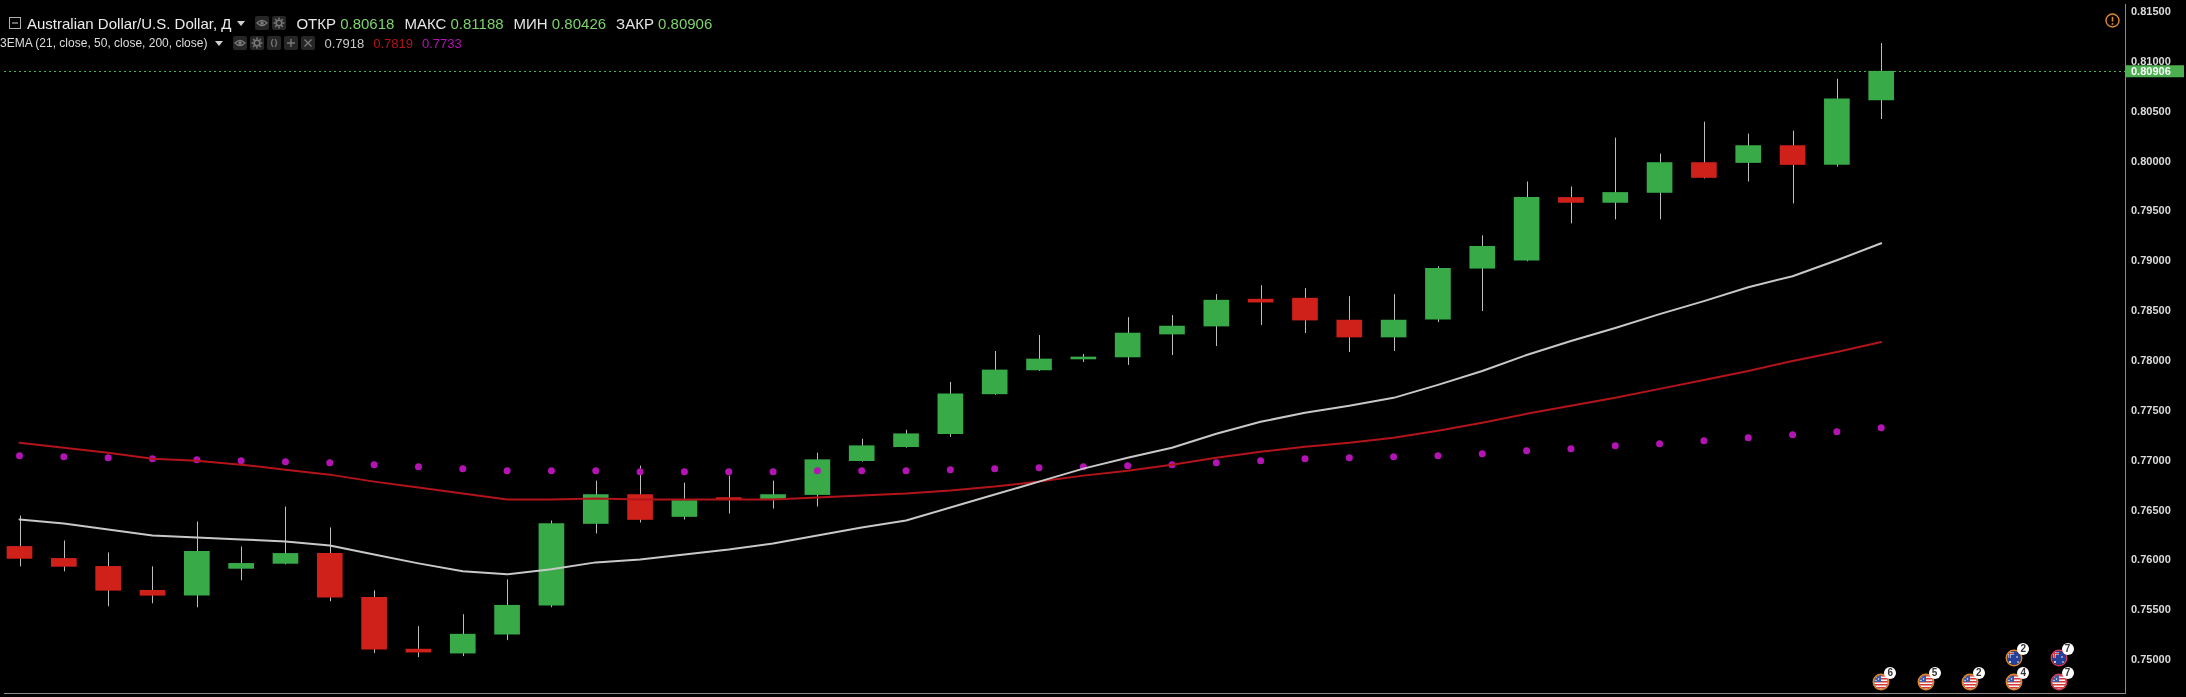  I want to click on y-tick-label: 0.76500, so click(2151, 509).